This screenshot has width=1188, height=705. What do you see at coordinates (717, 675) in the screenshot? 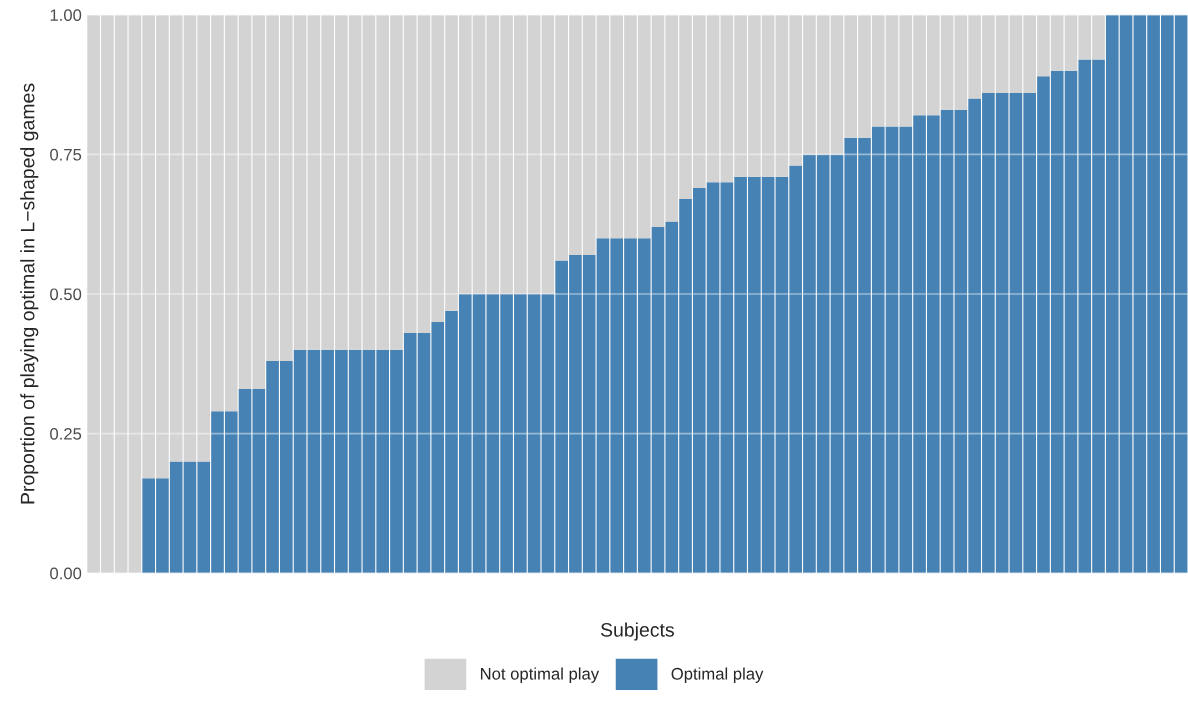
I see `legend-label: Optimal play` at bounding box center [717, 675].